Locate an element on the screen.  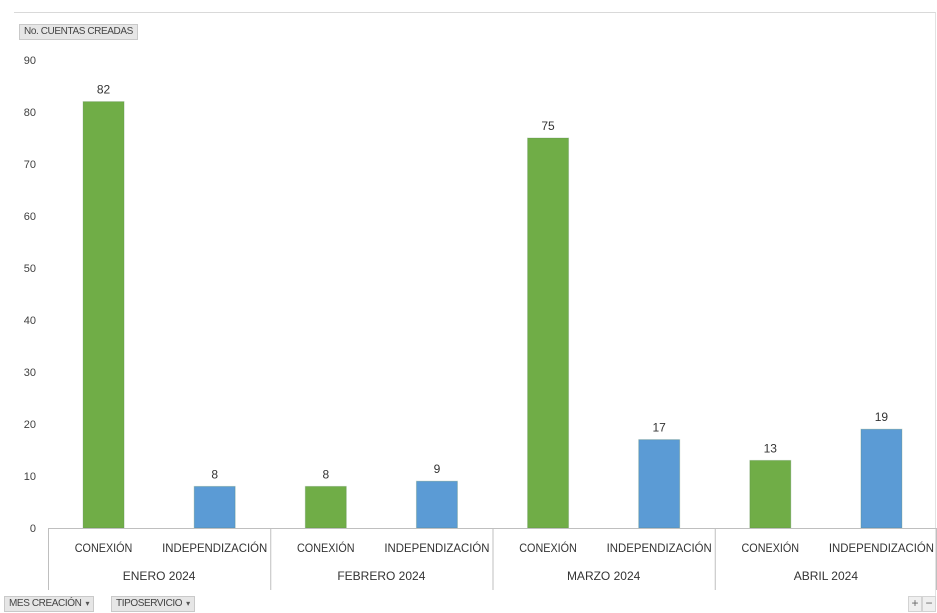
group-label: MARZO 2024 is located at coordinates (604, 576).